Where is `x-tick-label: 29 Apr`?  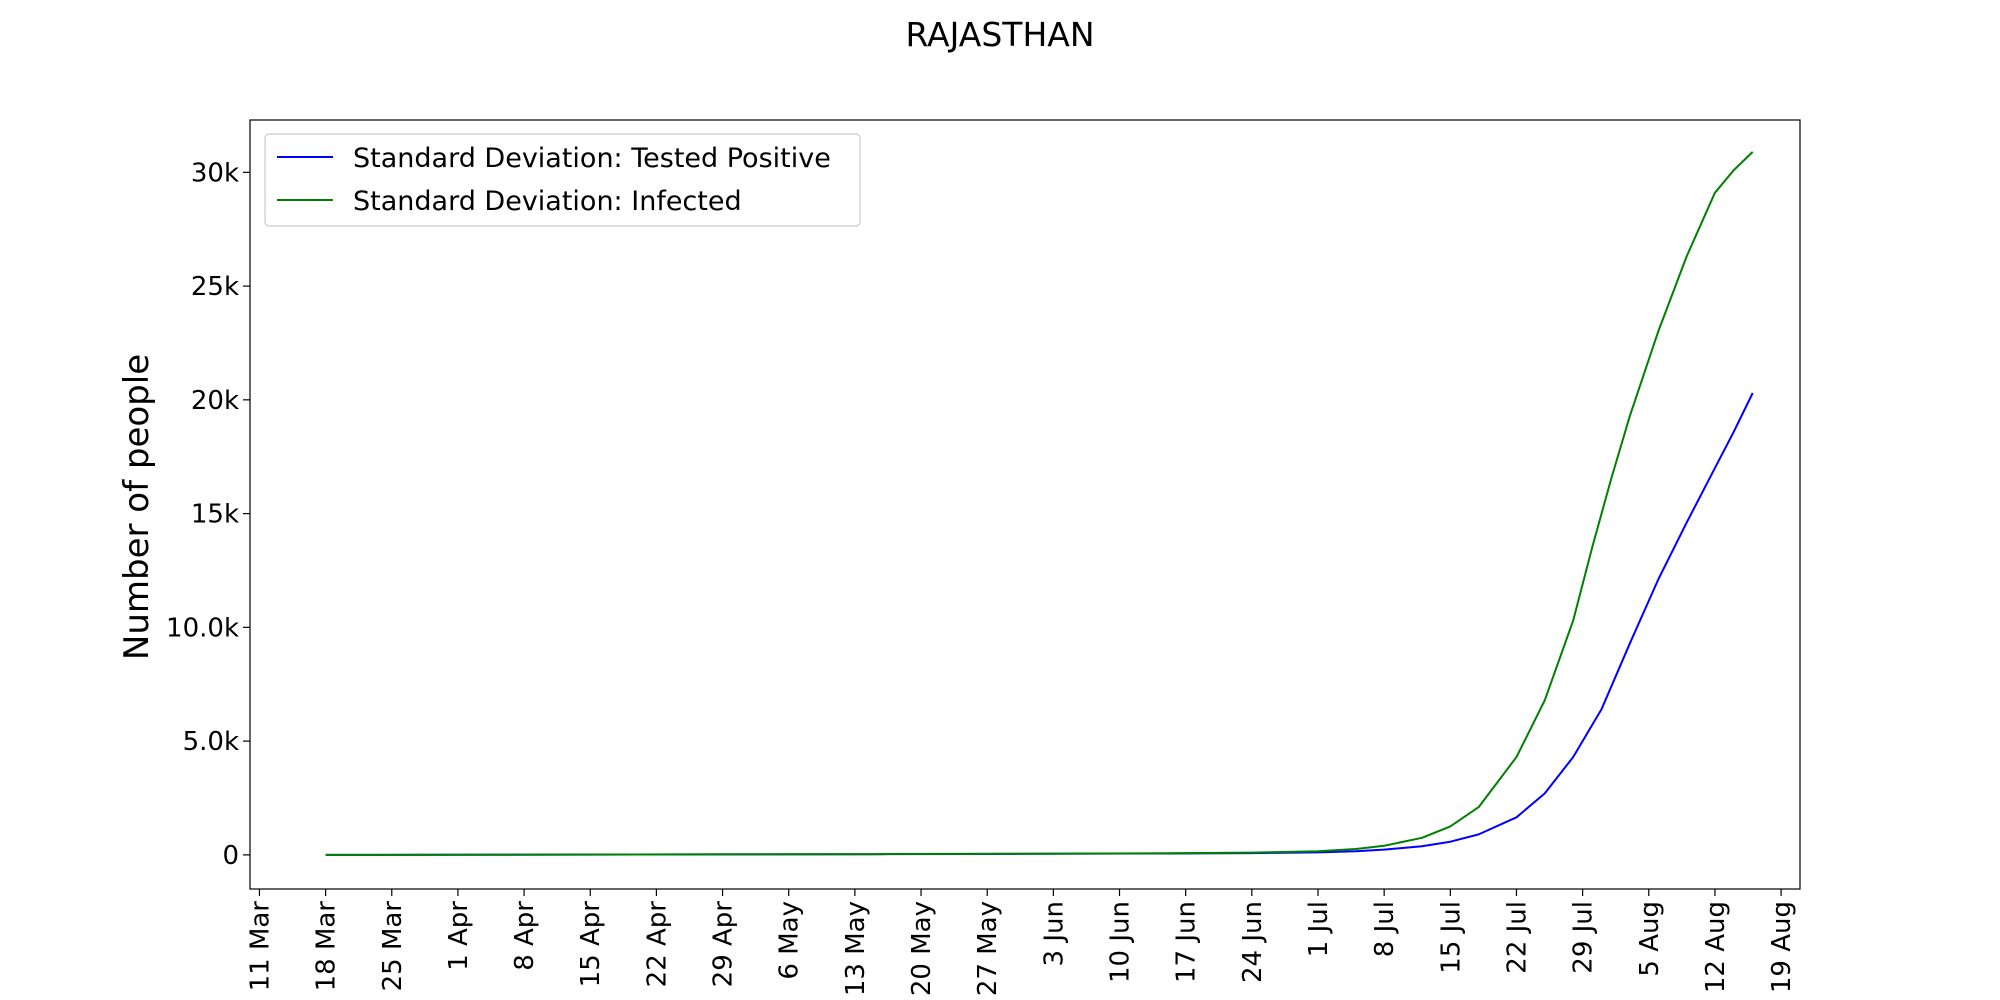 x-tick-label: 29 Apr is located at coordinates (724, 944).